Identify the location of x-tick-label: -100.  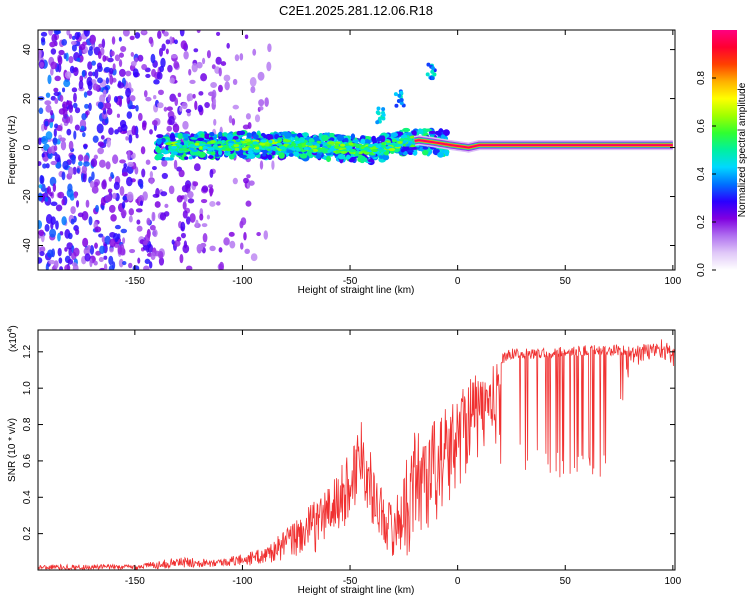
(242, 281).